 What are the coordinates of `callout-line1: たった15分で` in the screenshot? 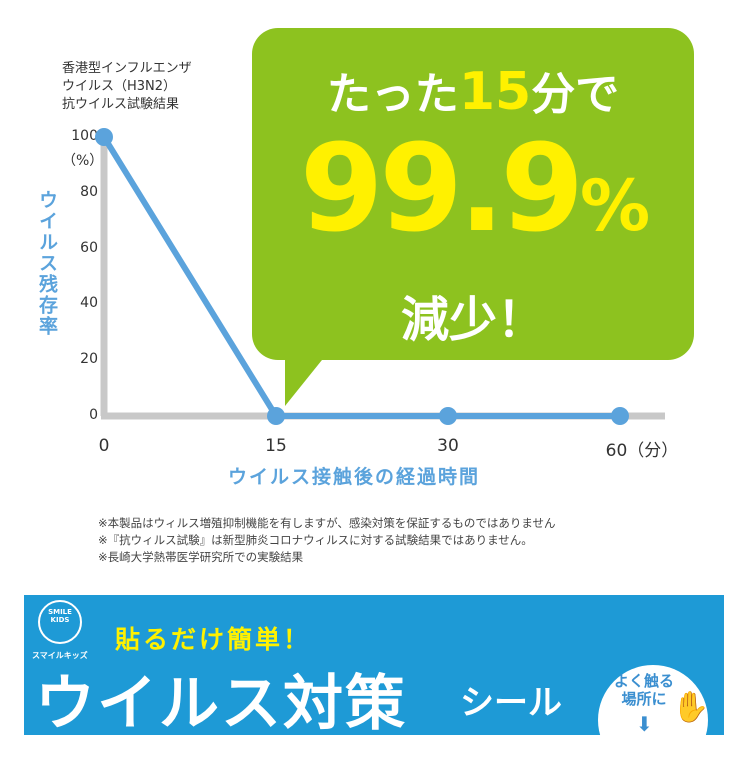 It's located at (473, 92).